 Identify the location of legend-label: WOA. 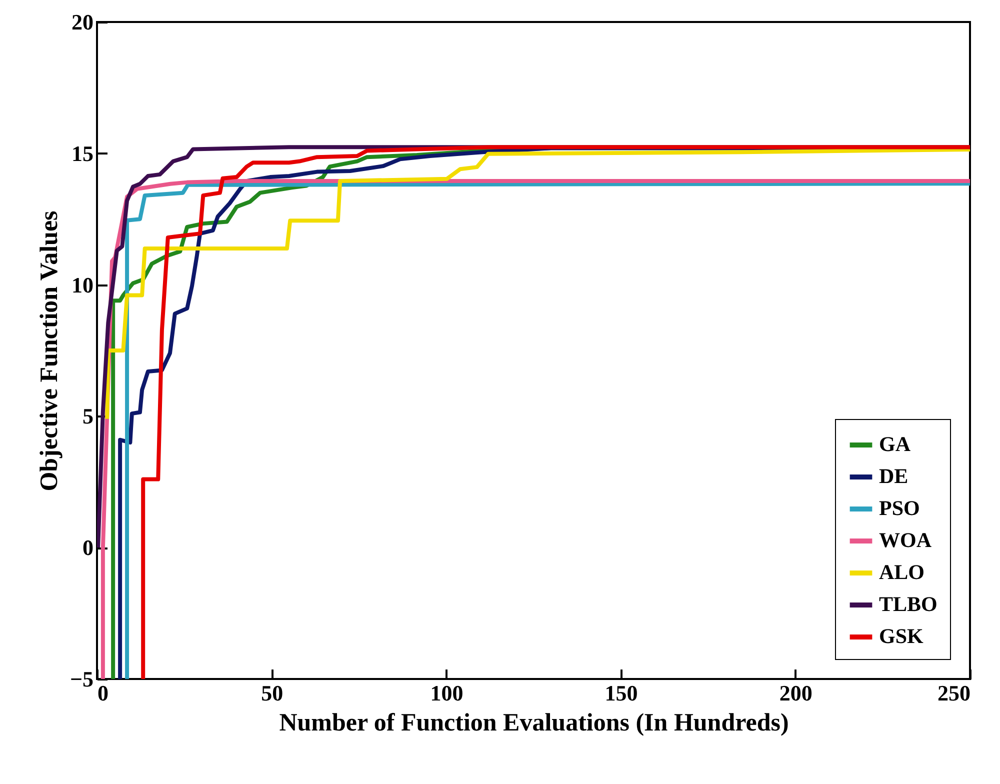
(905, 540).